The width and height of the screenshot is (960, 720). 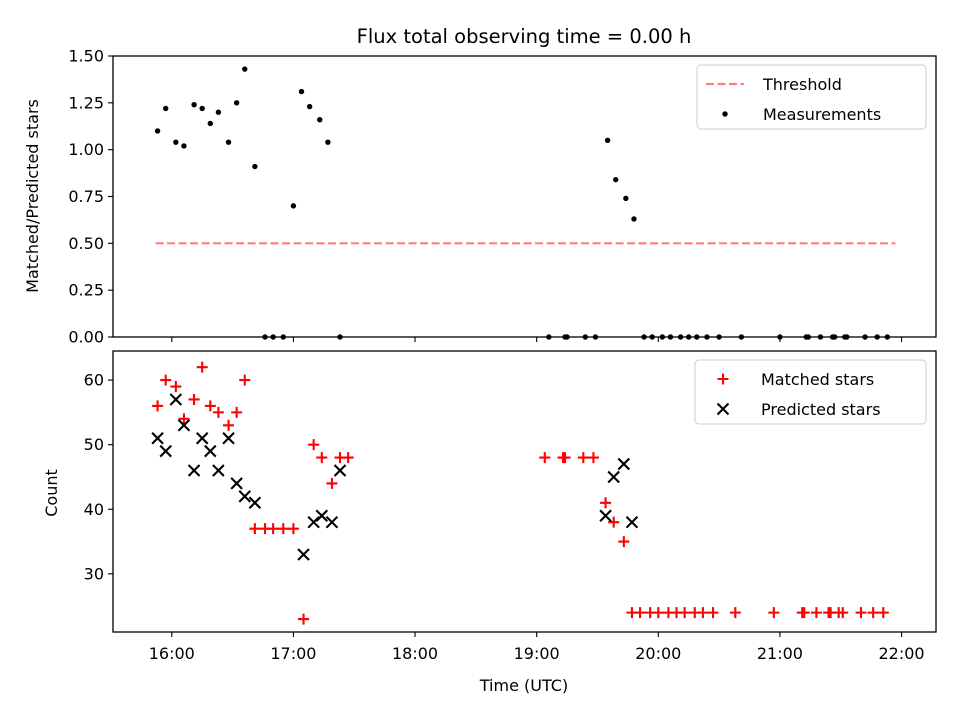 What do you see at coordinates (86, 337) in the screenshot?
I see `y-tick-label: 0.00` at bounding box center [86, 337].